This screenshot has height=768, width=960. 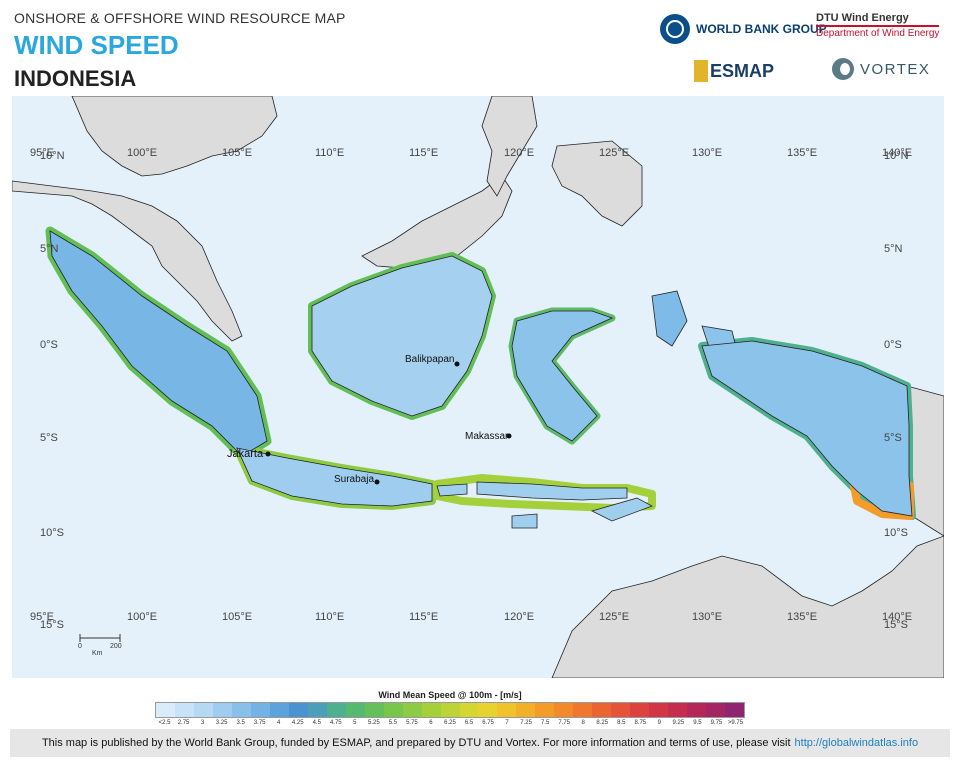 I want to click on java, so click(x=334, y=477).